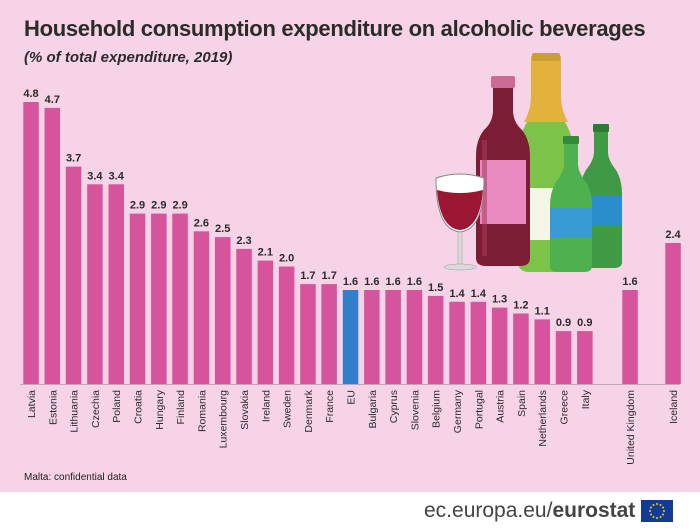 The height and width of the screenshot is (530, 700). Describe the element at coordinates (563, 323) in the screenshot. I see `value-label-greece: 0.9` at that location.